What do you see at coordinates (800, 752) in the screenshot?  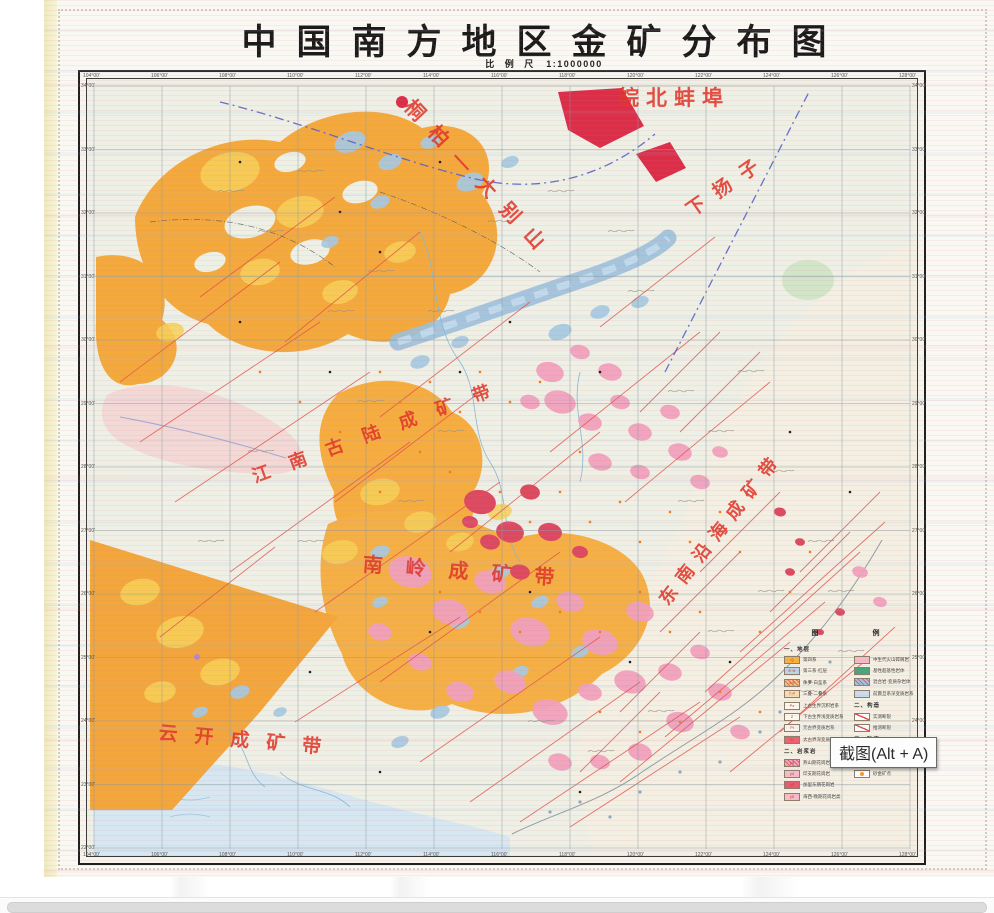 I see `legend-section-header: 二、岩浆岩` at bounding box center [800, 752].